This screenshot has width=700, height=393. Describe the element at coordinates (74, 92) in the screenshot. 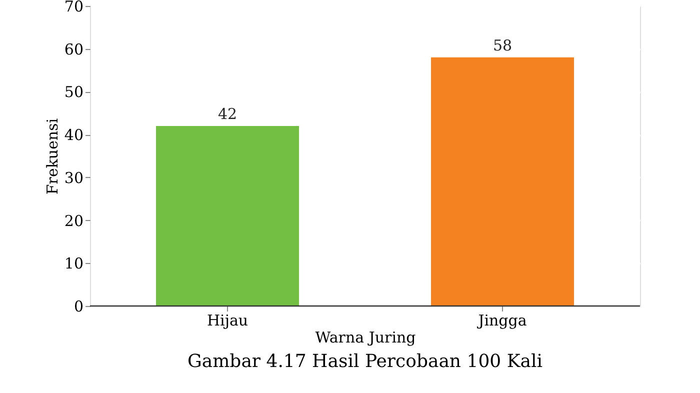

I see `y-tick-label: 50` at that location.